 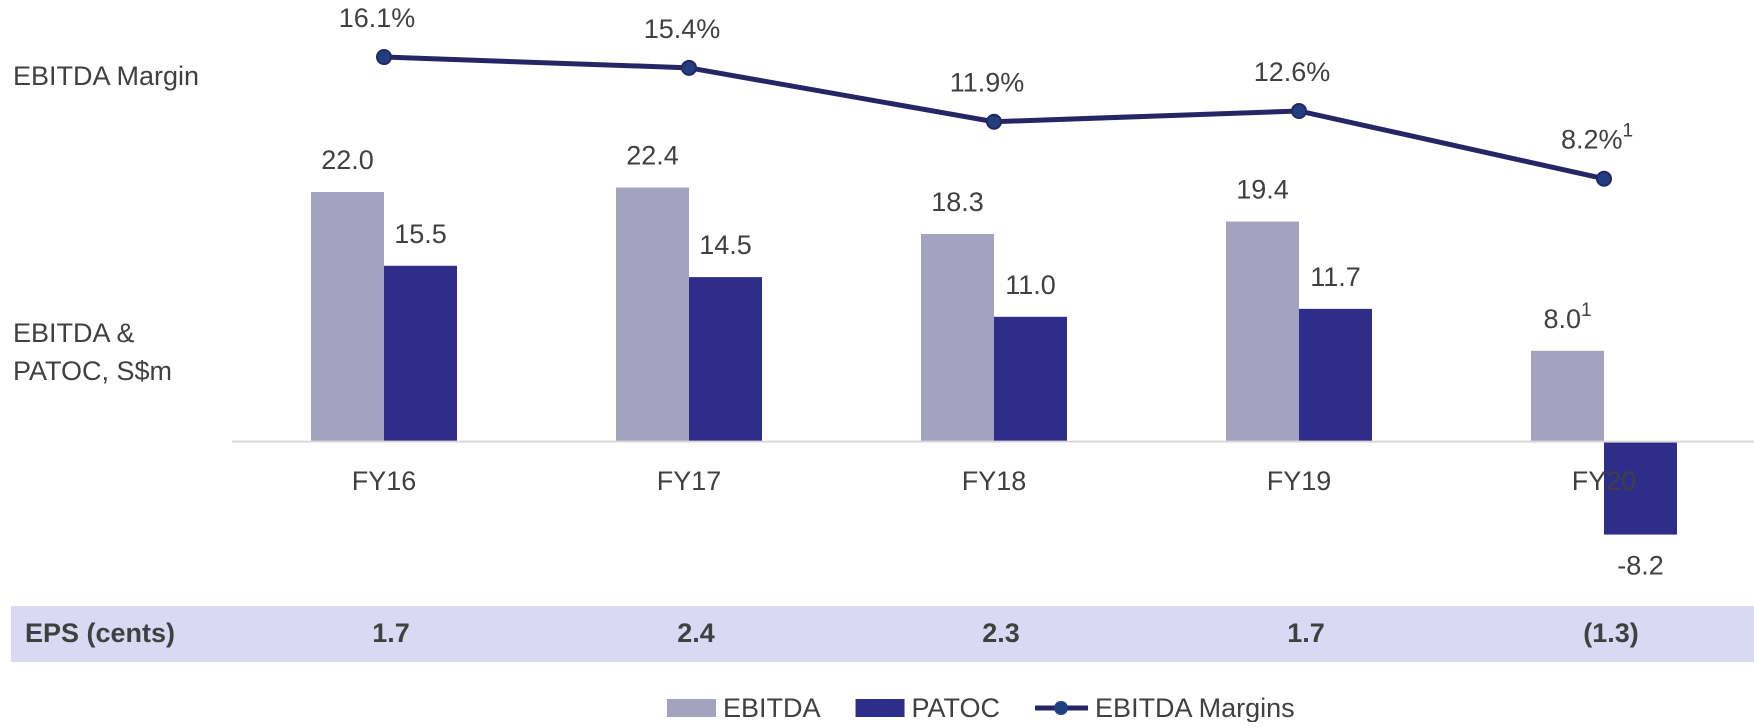 I want to click on value-label-text: 22.0, so click(x=347, y=160).